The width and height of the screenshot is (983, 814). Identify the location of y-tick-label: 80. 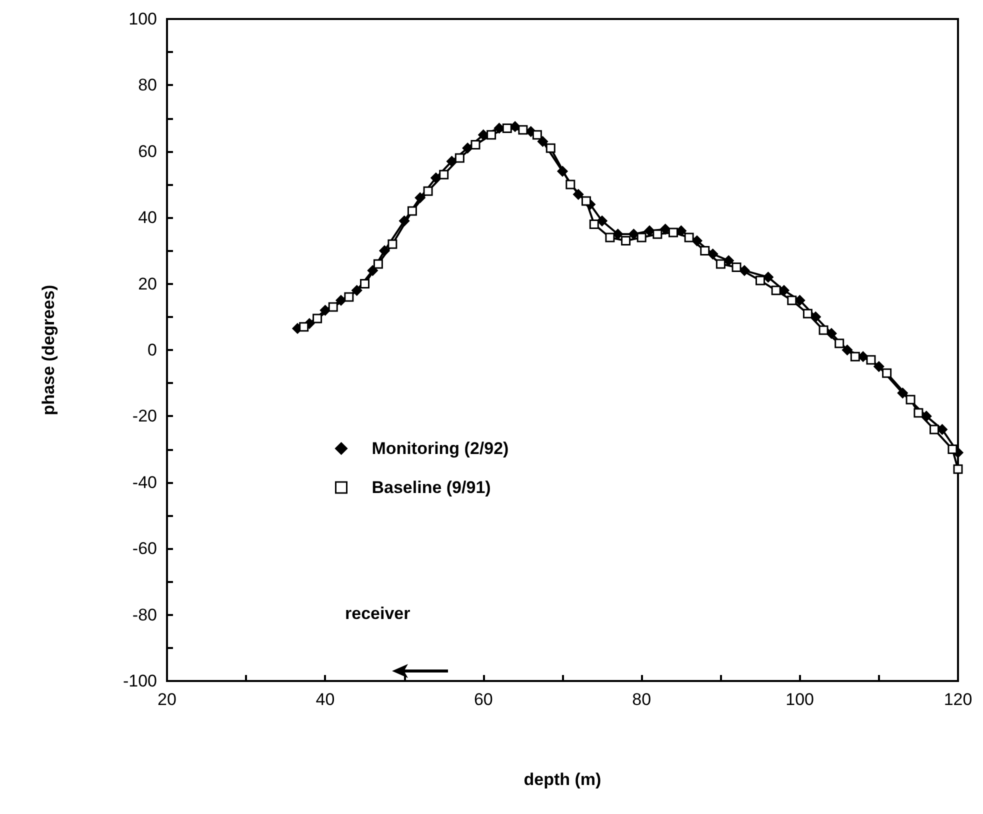
(147, 85).